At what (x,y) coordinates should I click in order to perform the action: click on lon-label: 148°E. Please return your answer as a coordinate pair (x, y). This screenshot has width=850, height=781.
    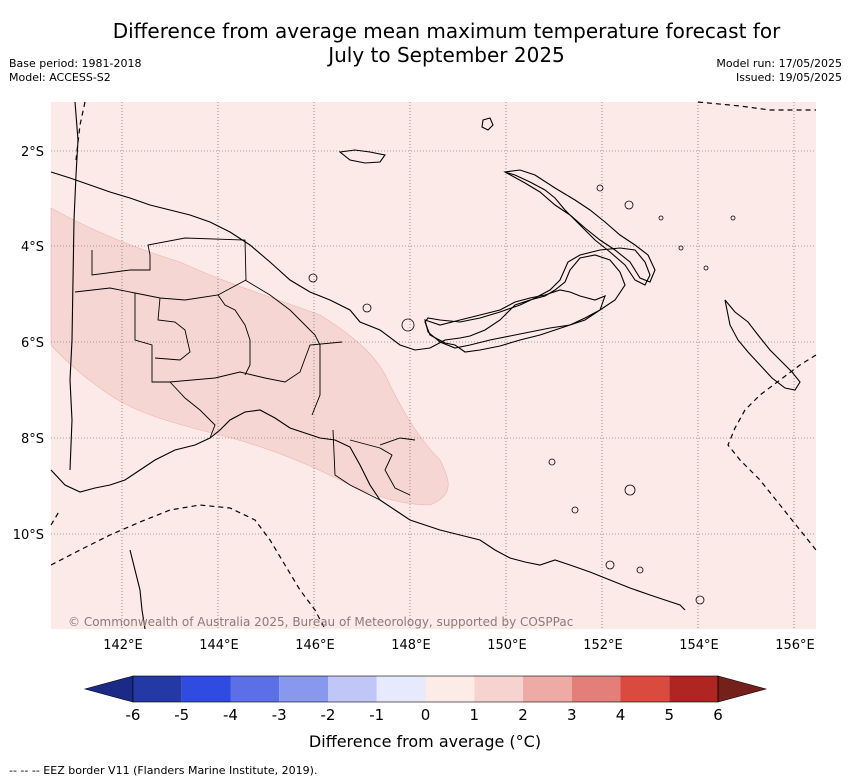
    Looking at the image, I should click on (411, 645).